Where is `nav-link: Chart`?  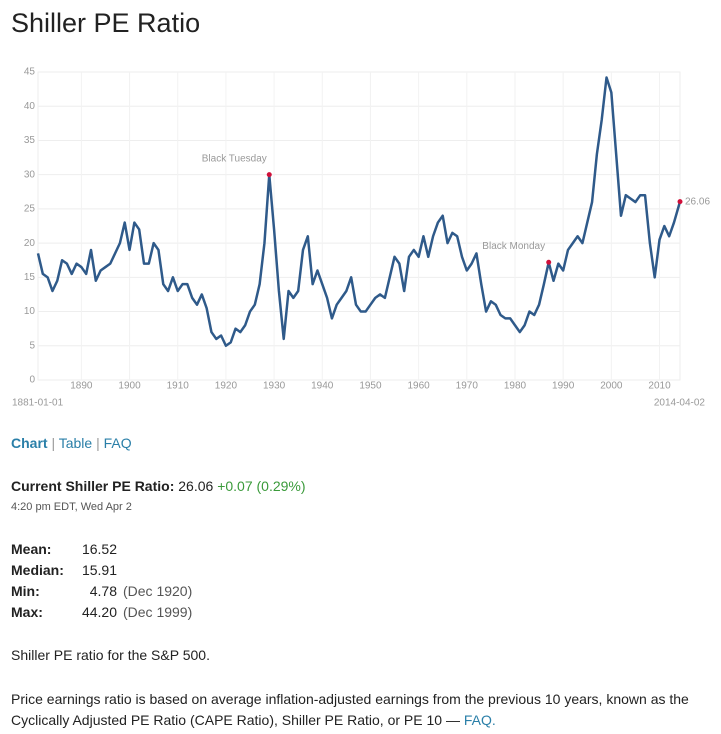
nav-link: Chart is located at coordinates (29, 443).